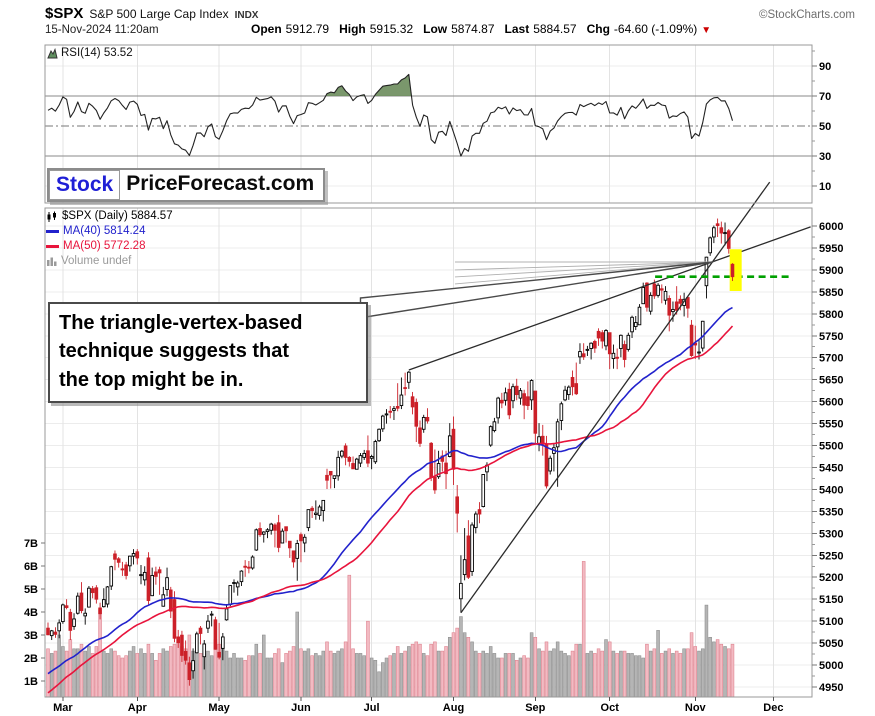 This screenshot has height=716, width=875. What do you see at coordinates (307, 29) in the screenshot?
I see `open-value: 5912.79` at bounding box center [307, 29].